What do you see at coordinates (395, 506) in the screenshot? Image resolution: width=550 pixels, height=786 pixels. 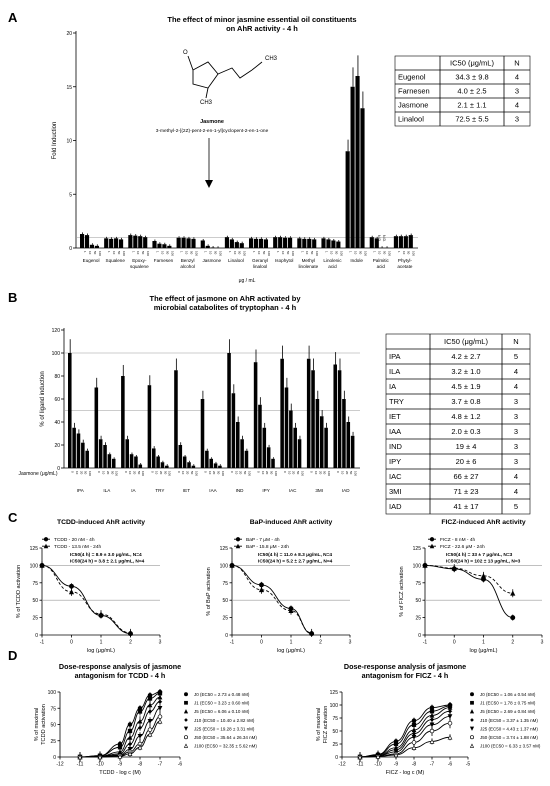 I see `b-table-cell: IAD` at bounding box center [395, 506].